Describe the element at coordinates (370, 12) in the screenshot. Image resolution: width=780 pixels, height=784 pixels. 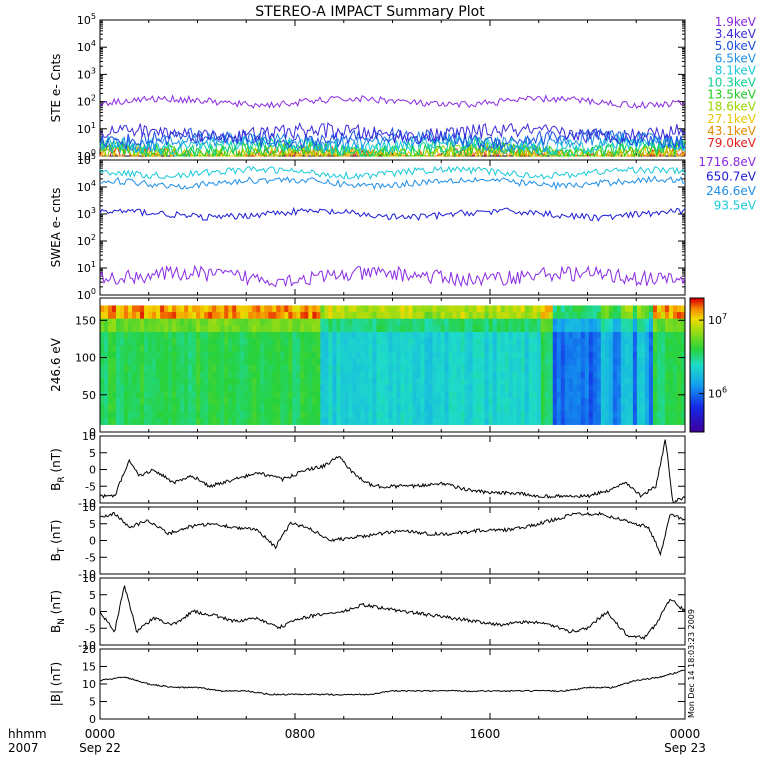
I see `plot-title: STEREO-A IMPACT Summary Plot` at that location.